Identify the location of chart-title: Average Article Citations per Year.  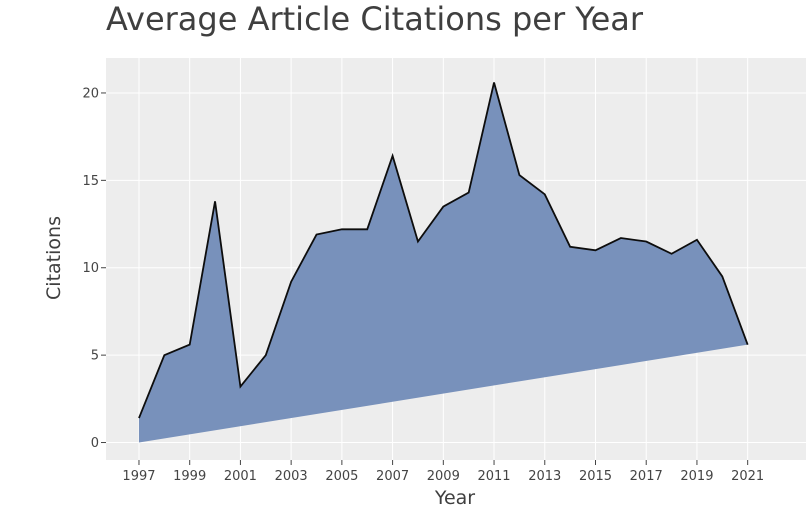
(375, 19).